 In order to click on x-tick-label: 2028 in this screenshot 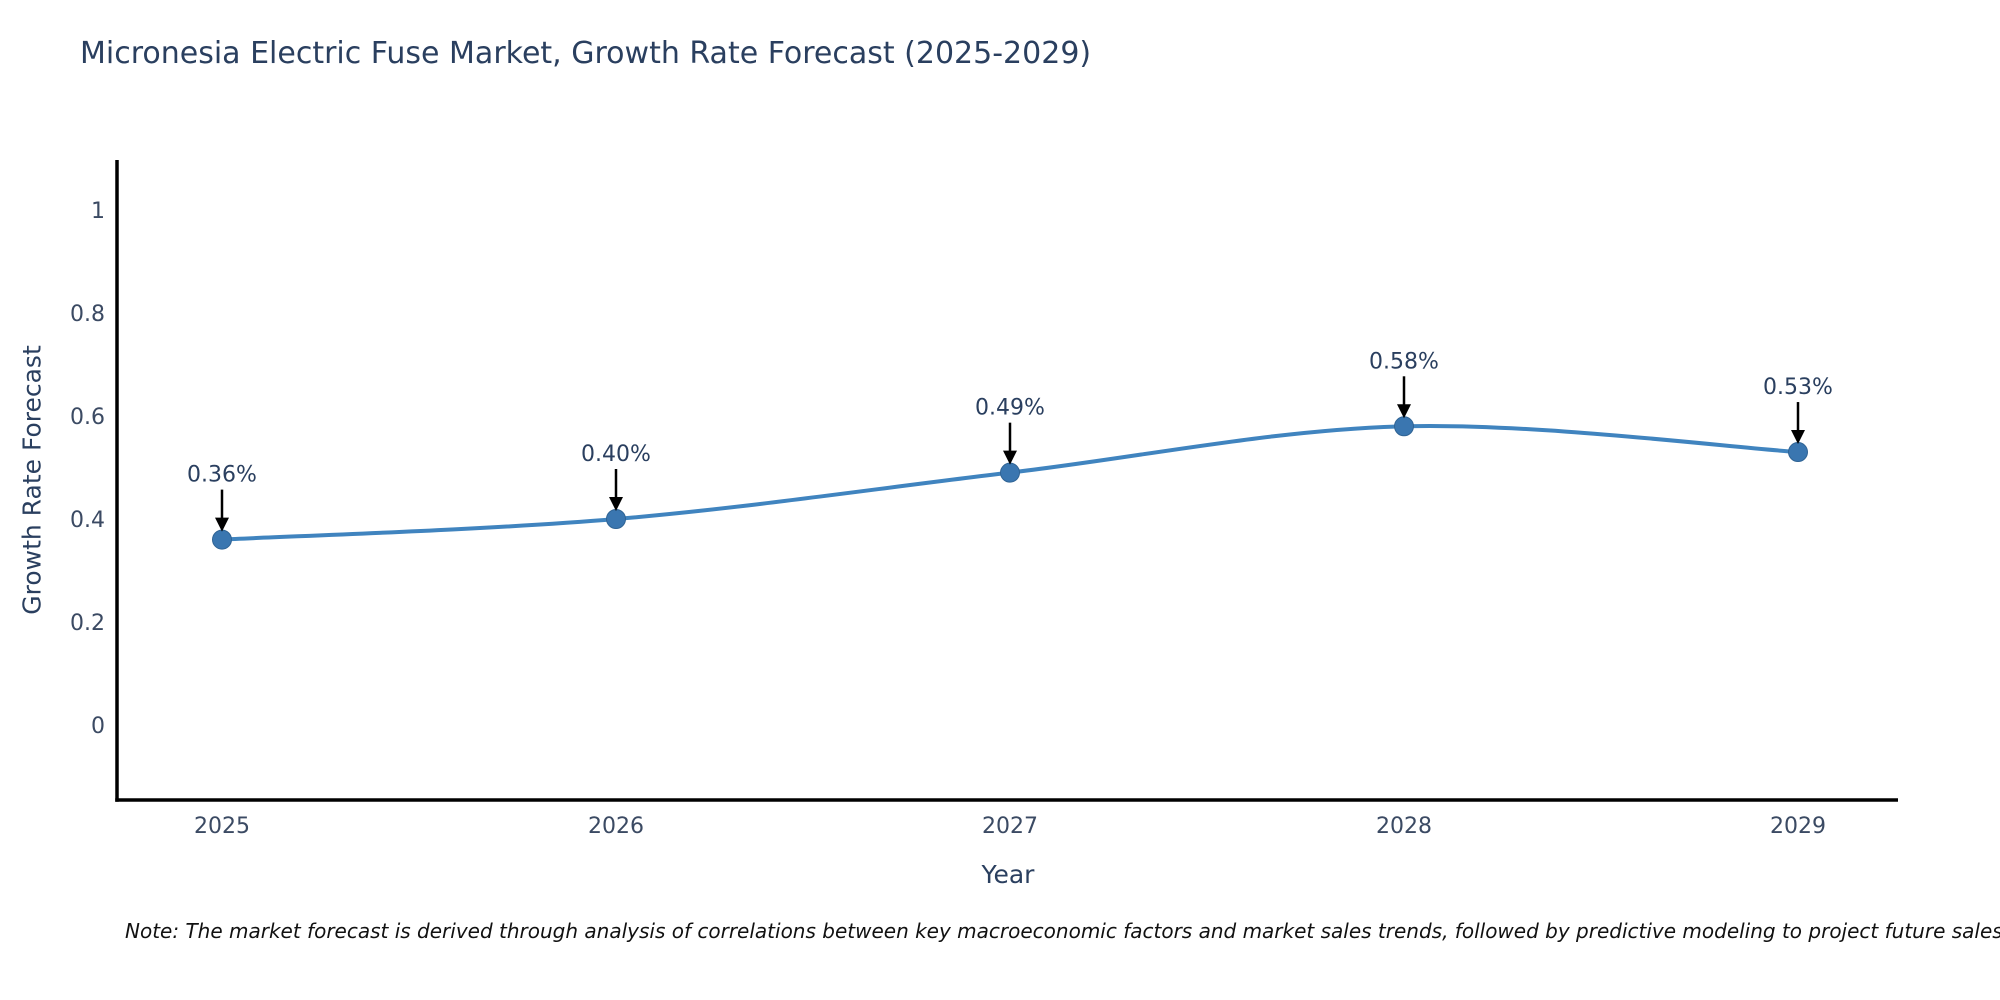, I will do `click(1404, 826)`.